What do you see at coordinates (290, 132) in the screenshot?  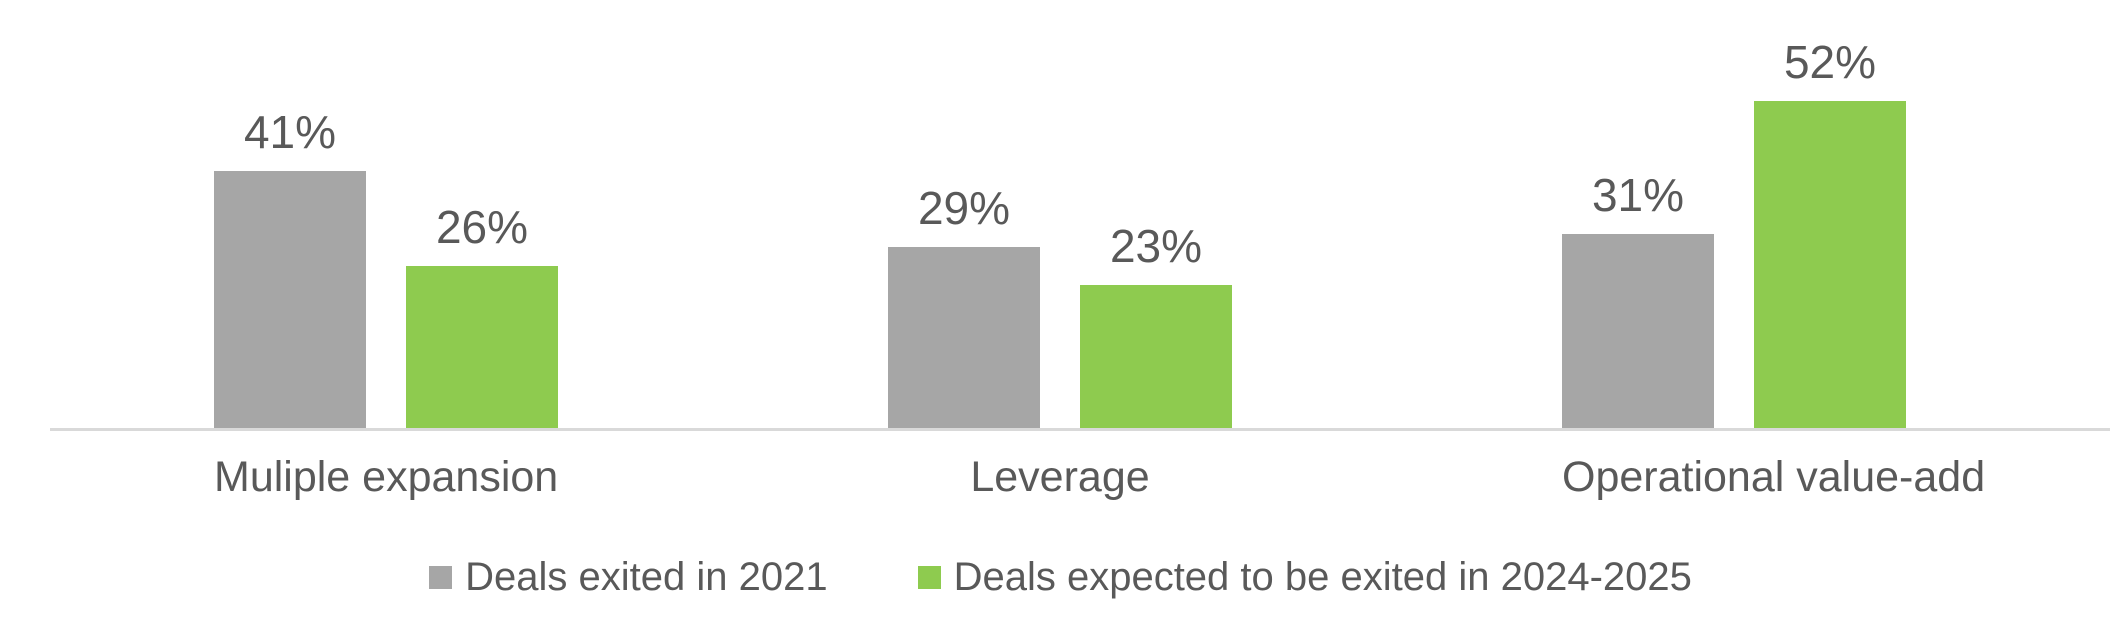 I see `value-label: 41%` at bounding box center [290, 132].